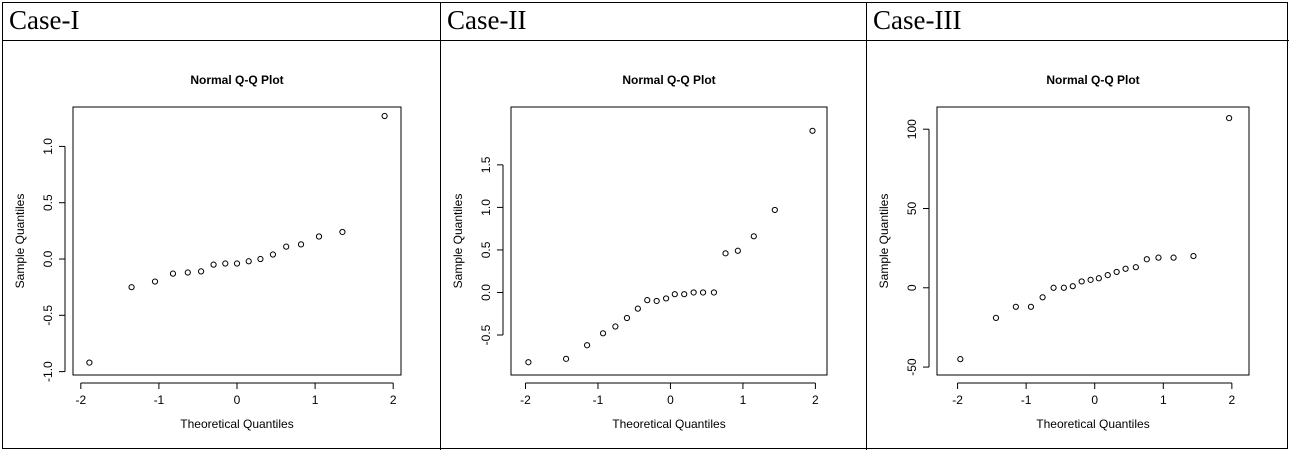 Image resolution: width=1290 pixels, height=453 pixels. What do you see at coordinates (912, 367) in the screenshot?
I see `y-tick-label: -50` at bounding box center [912, 367].